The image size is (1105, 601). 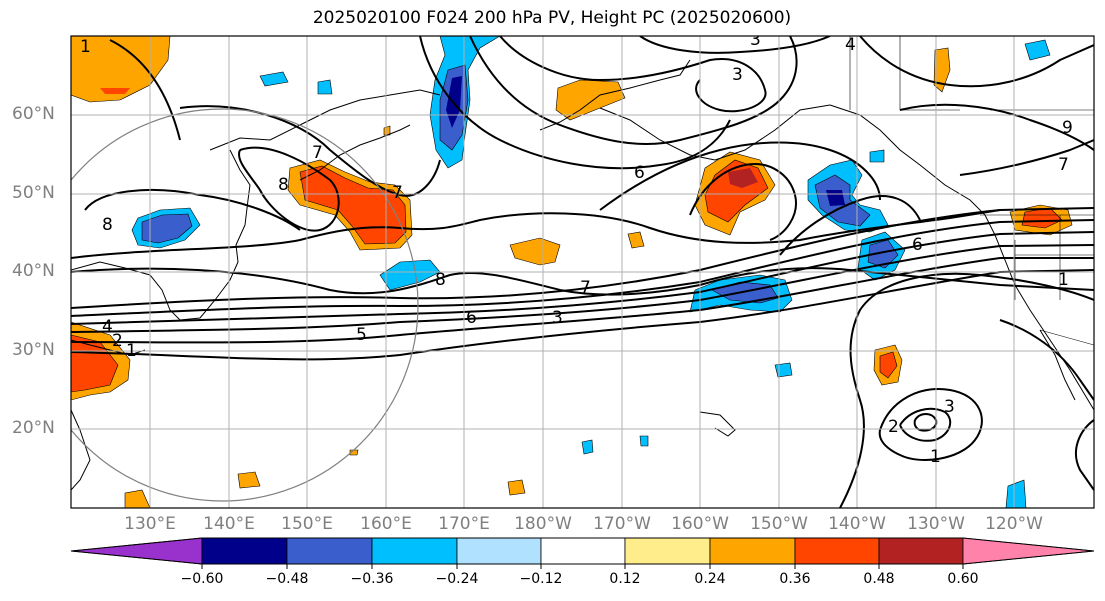 I want to click on lon-label: 150°E, so click(x=307, y=524).